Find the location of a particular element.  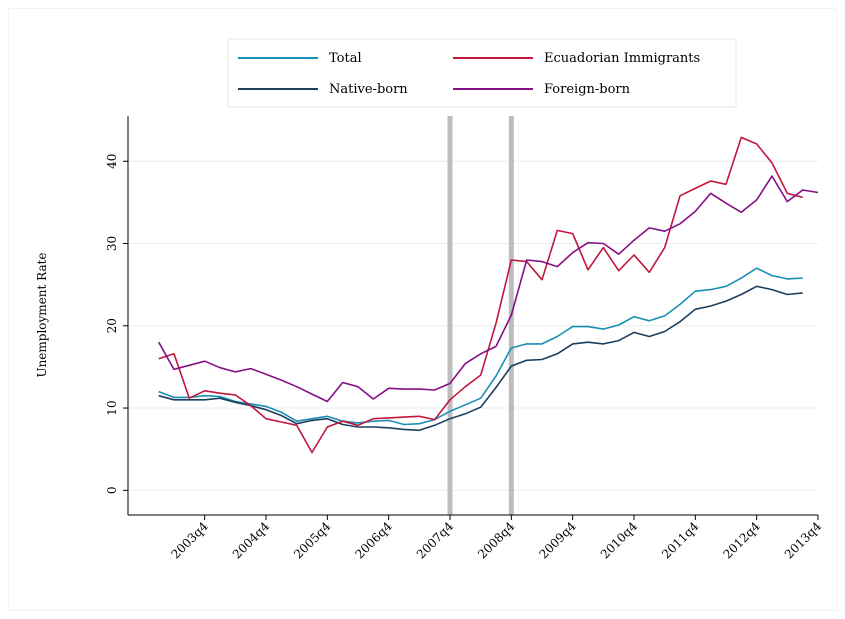

y-tick-label: 40 is located at coordinates (112, 161).